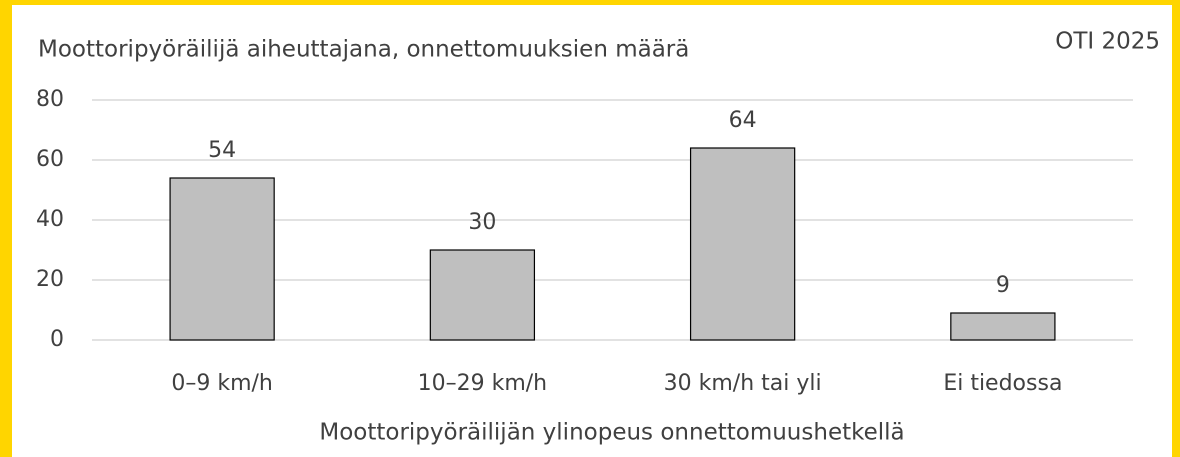  What do you see at coordinates (50, 279) in the screenshot?
I see `y-tick-label: 20` at bounding box center [50, 279].